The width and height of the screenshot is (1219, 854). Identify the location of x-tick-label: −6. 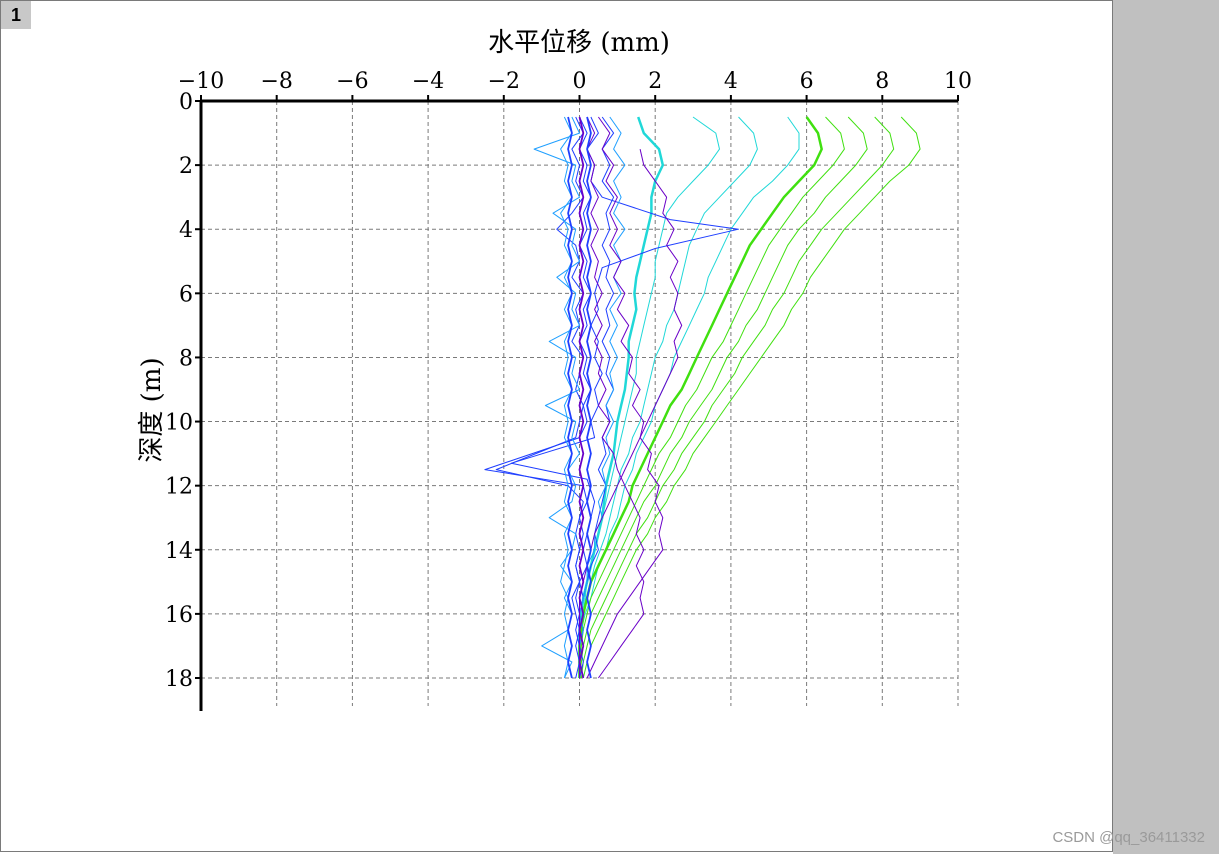
(352, 81).